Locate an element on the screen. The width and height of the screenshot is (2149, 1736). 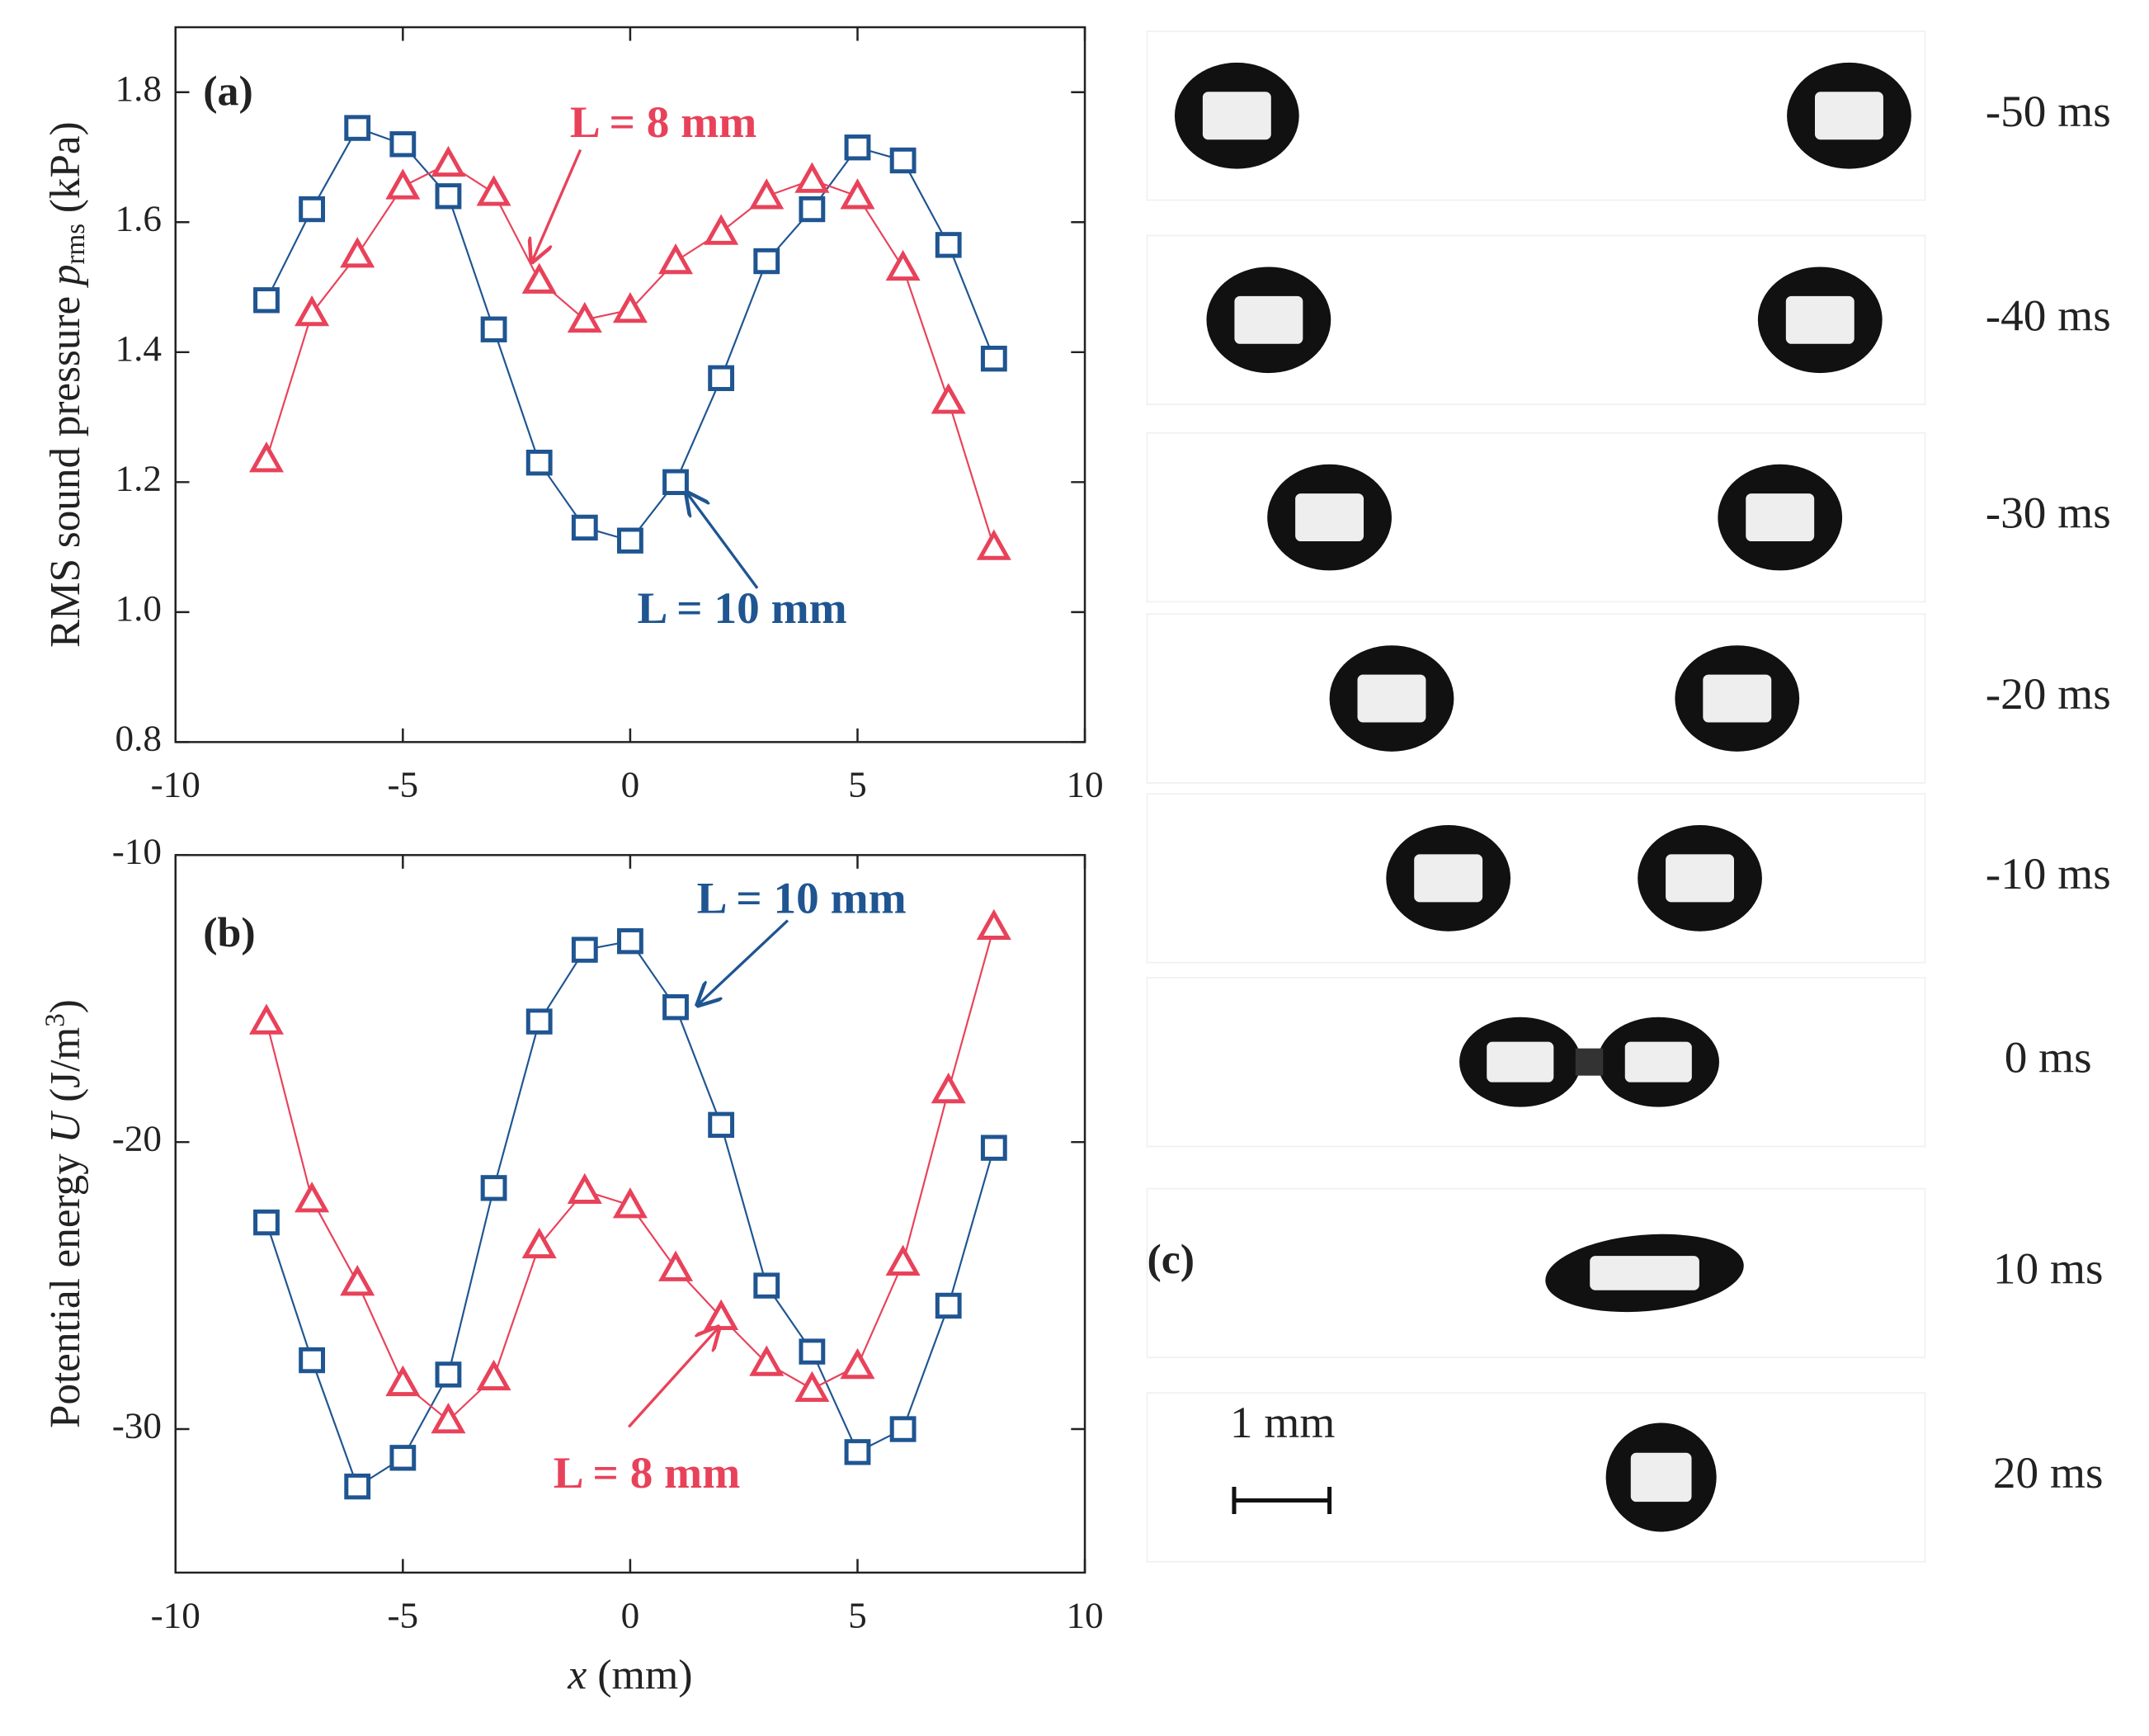
droplet-neck is located at coordinates (1589, 1062).